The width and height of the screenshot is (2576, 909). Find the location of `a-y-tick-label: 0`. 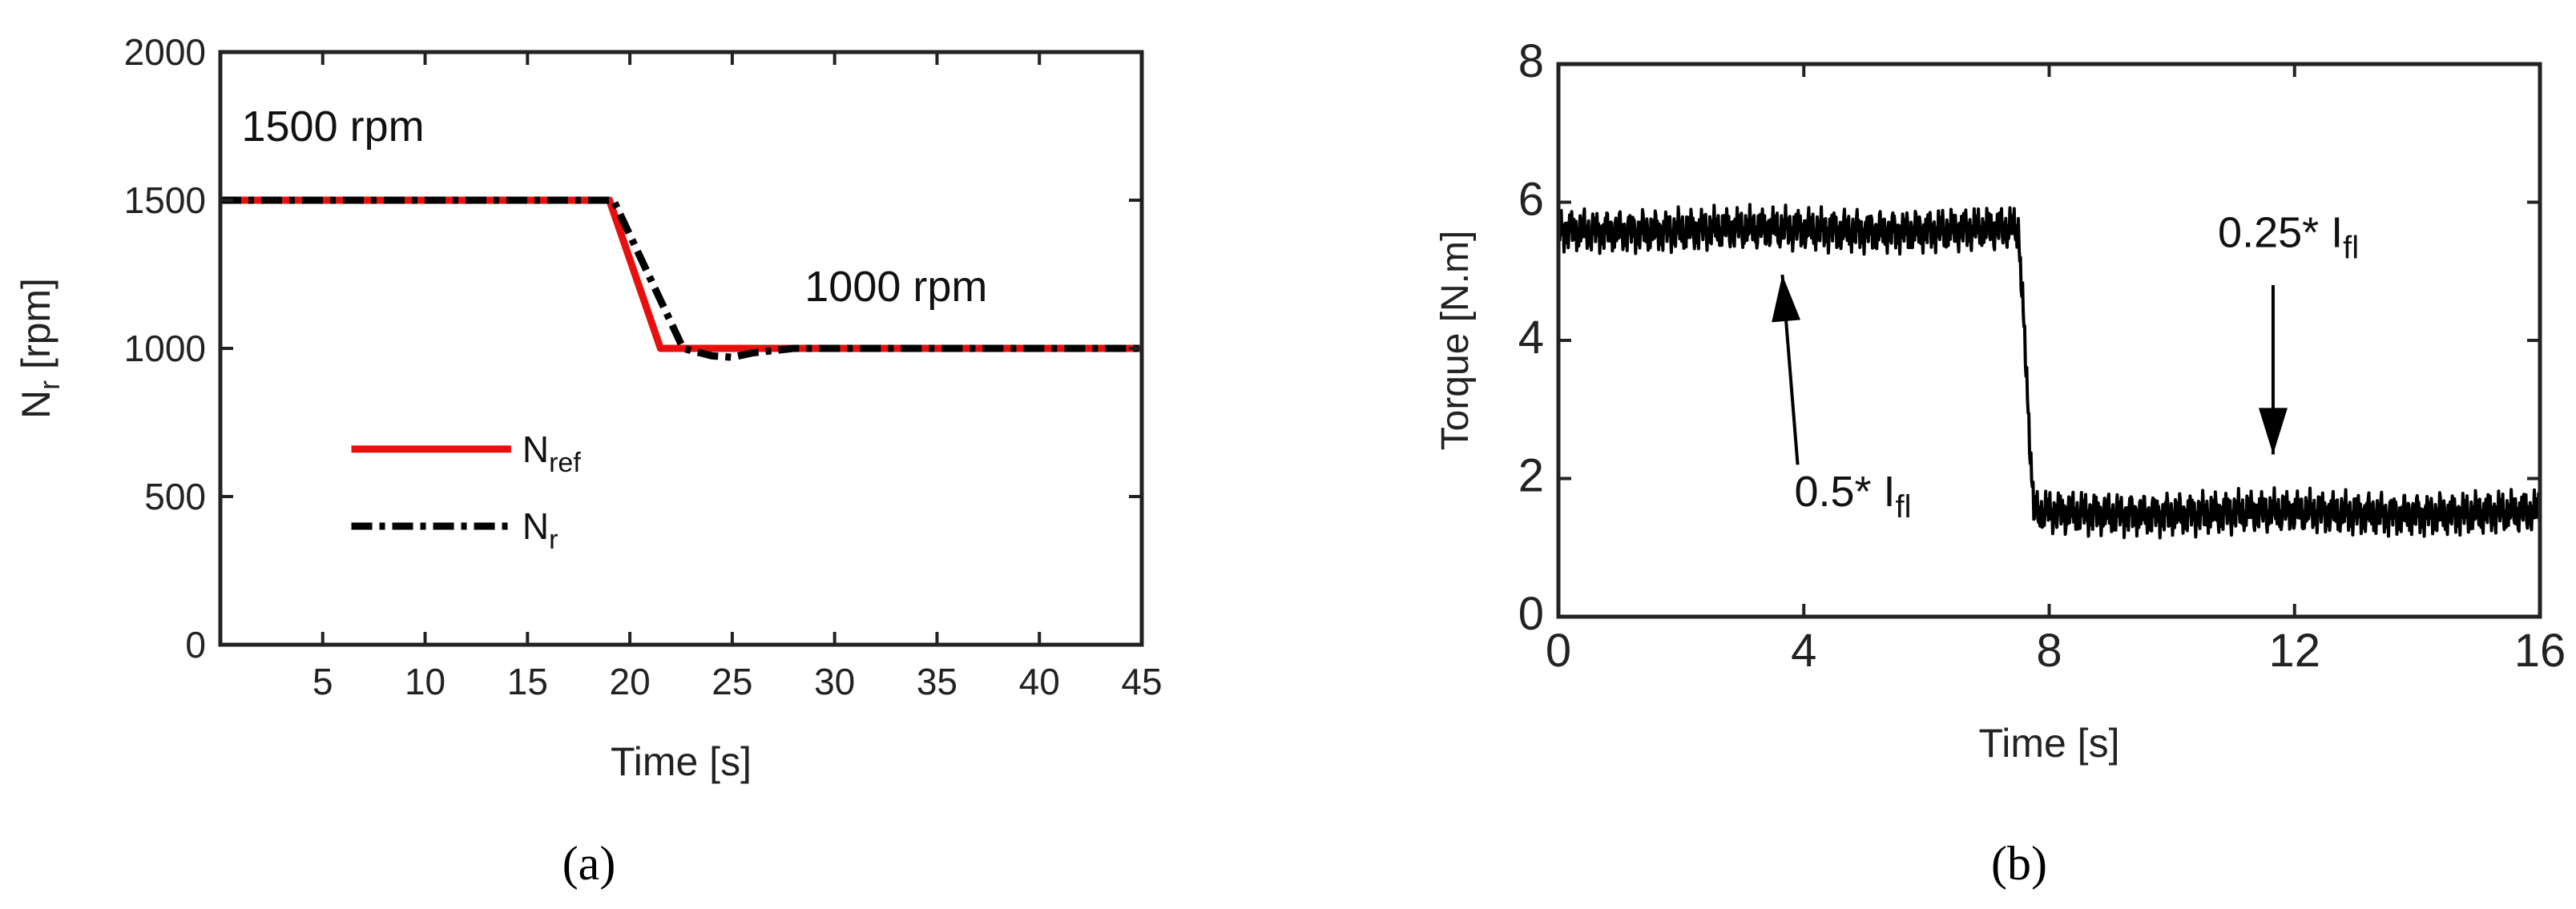

a-y-tick-label: 0 is located at coordinates (195, 645).